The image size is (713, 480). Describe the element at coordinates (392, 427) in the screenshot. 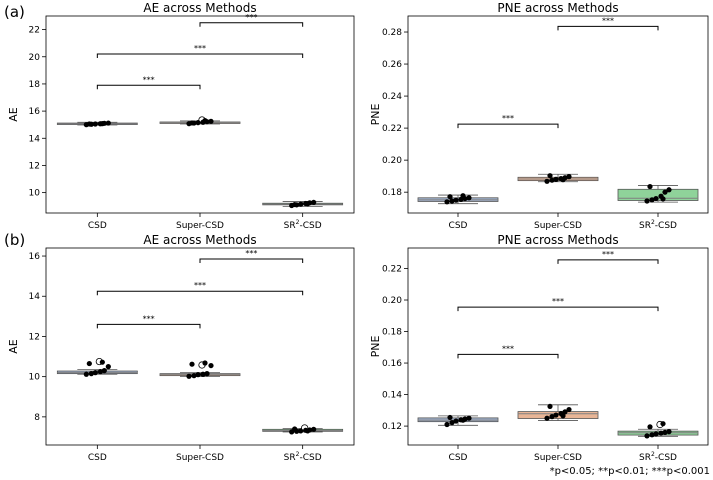

I see `y-tick-label: 0.12` at that location.